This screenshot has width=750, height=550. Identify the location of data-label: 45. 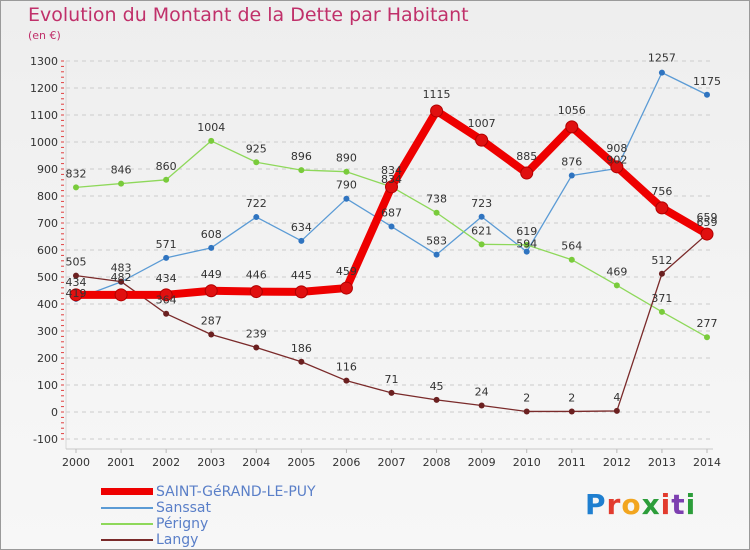
(437, 386).